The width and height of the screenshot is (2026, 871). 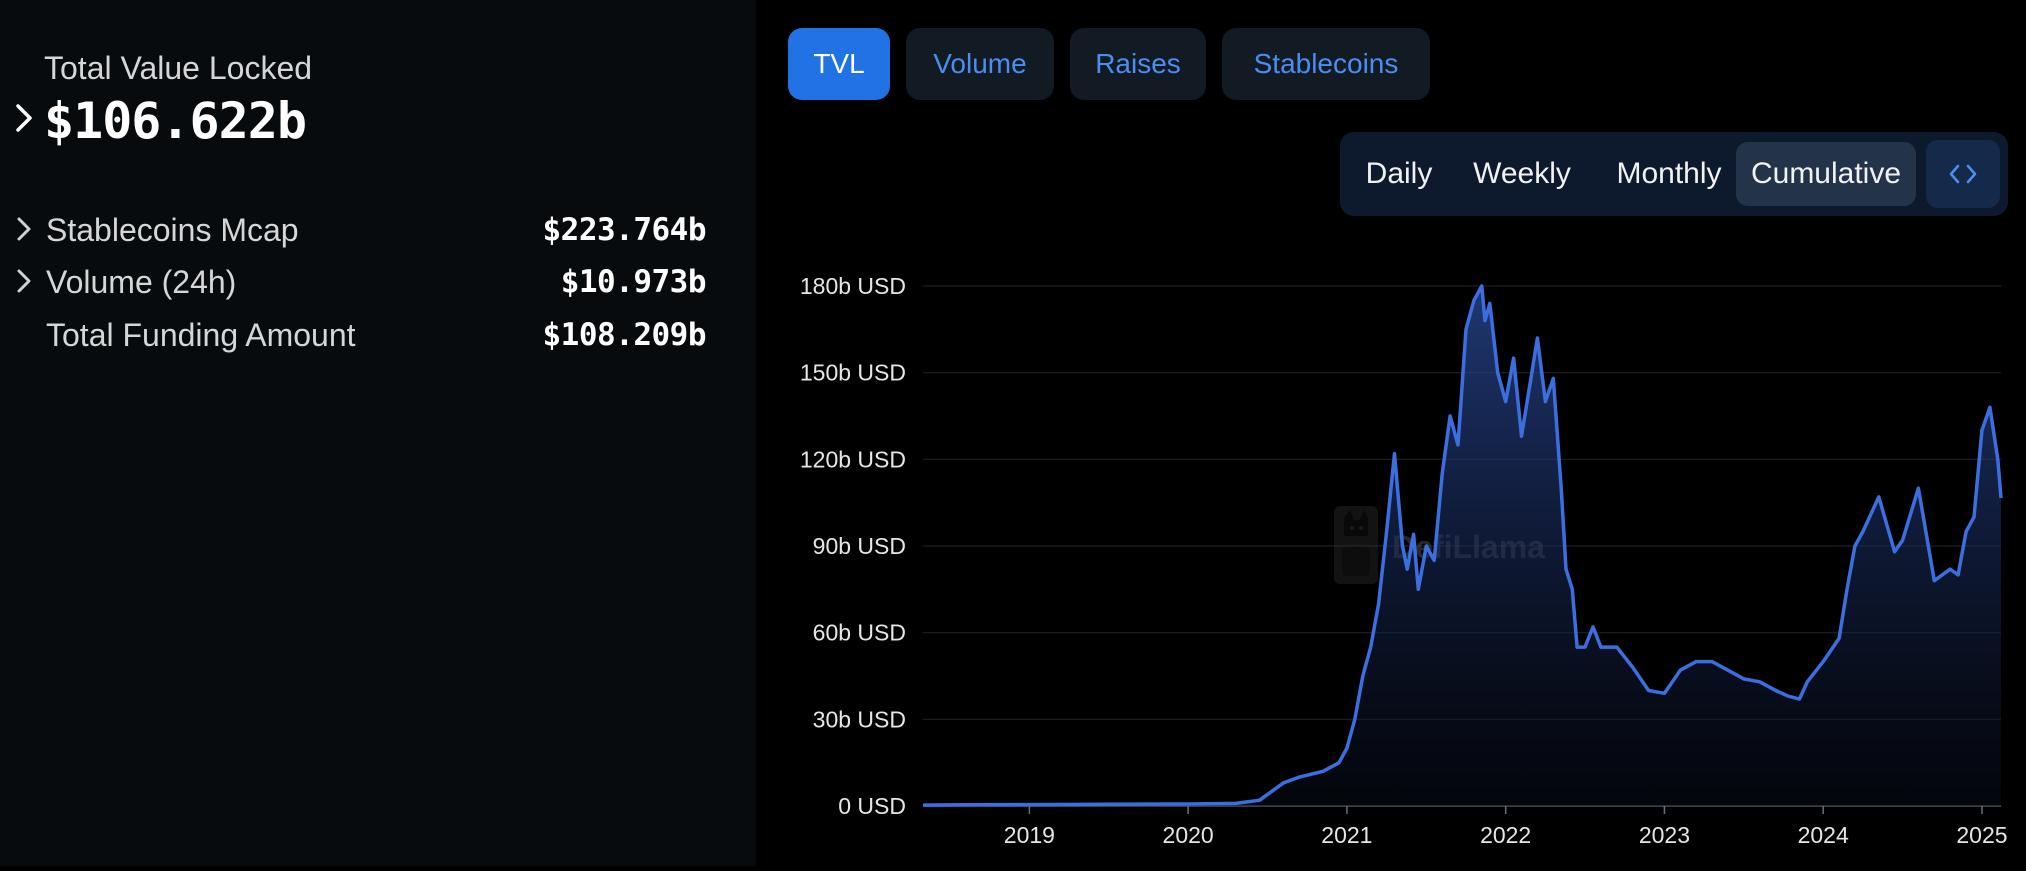 What do you see at coordinates (872, 806) in the screenshot?
I see `y-tick-label: 0 USD` at bounding box center [872, 806].